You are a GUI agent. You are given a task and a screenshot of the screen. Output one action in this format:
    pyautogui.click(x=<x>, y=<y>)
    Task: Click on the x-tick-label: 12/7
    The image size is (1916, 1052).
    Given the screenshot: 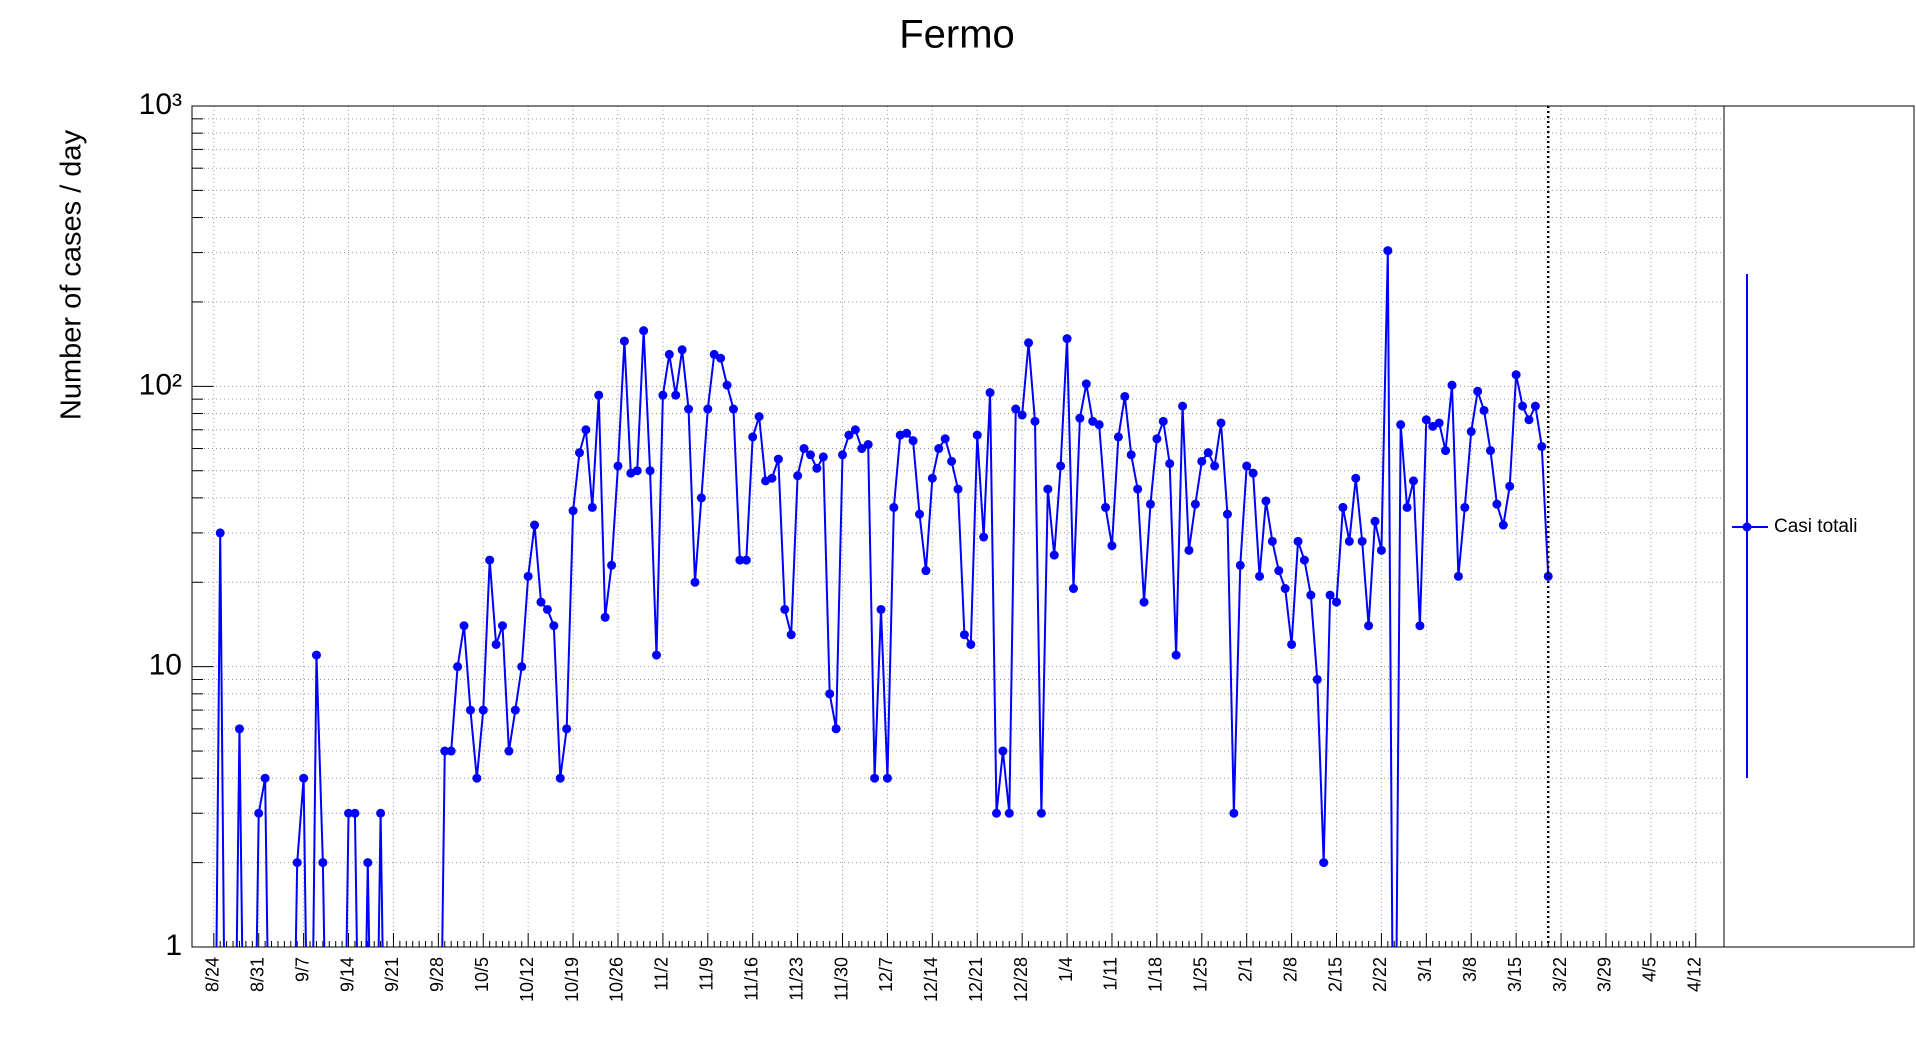 What is the action you would take?
    pyautogui.click(x=886, y=974)
    